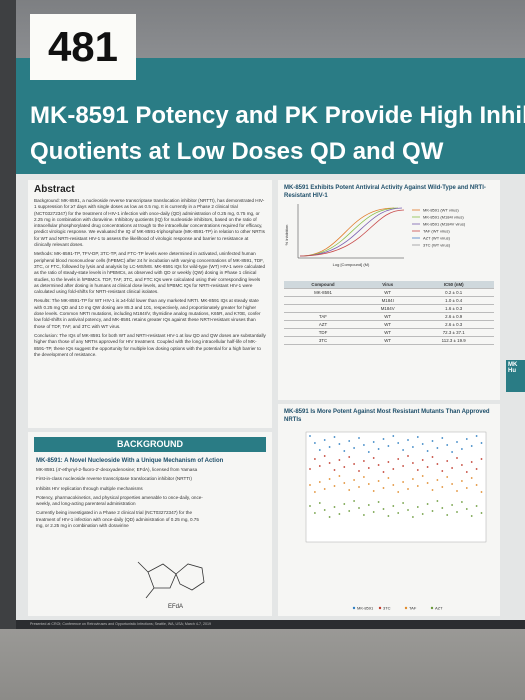 The image size is (525, 700). What do you see at coordinates (365, 608) in the screenshot?
I see `legend-label: MK-8591` at bounding box center [365, 608].